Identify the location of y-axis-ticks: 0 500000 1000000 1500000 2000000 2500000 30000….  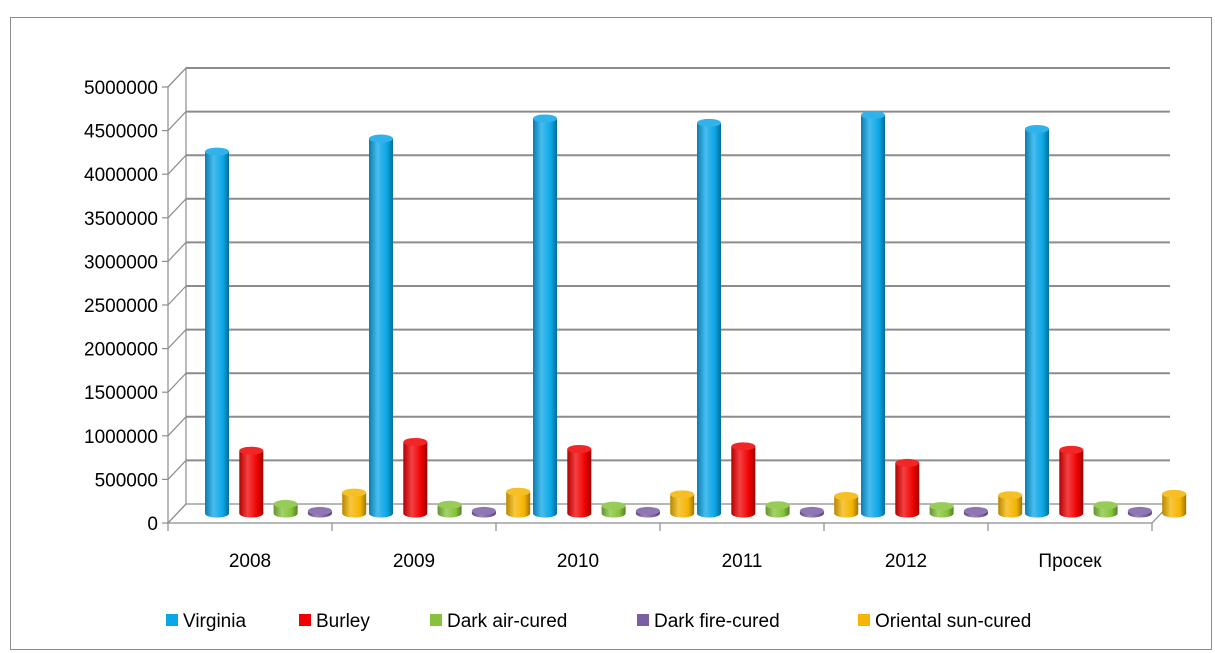
(126, 306).